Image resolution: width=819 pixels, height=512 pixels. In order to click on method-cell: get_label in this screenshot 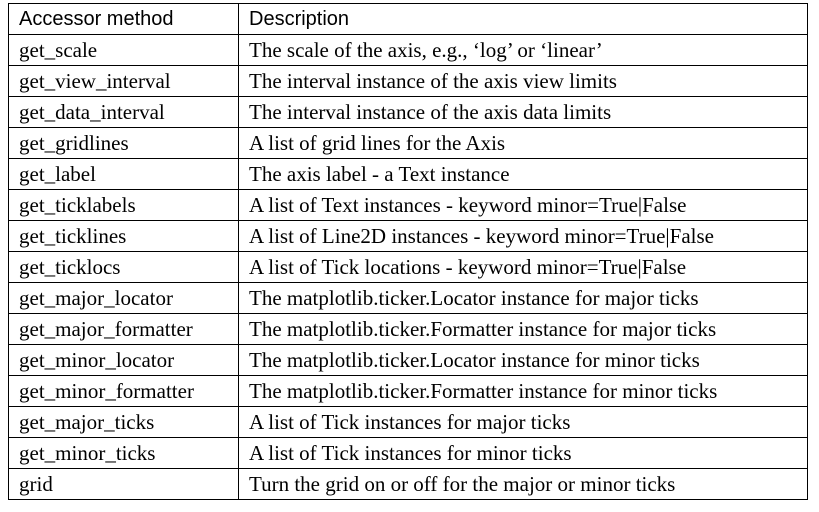, I will do `click(123, 174)`.